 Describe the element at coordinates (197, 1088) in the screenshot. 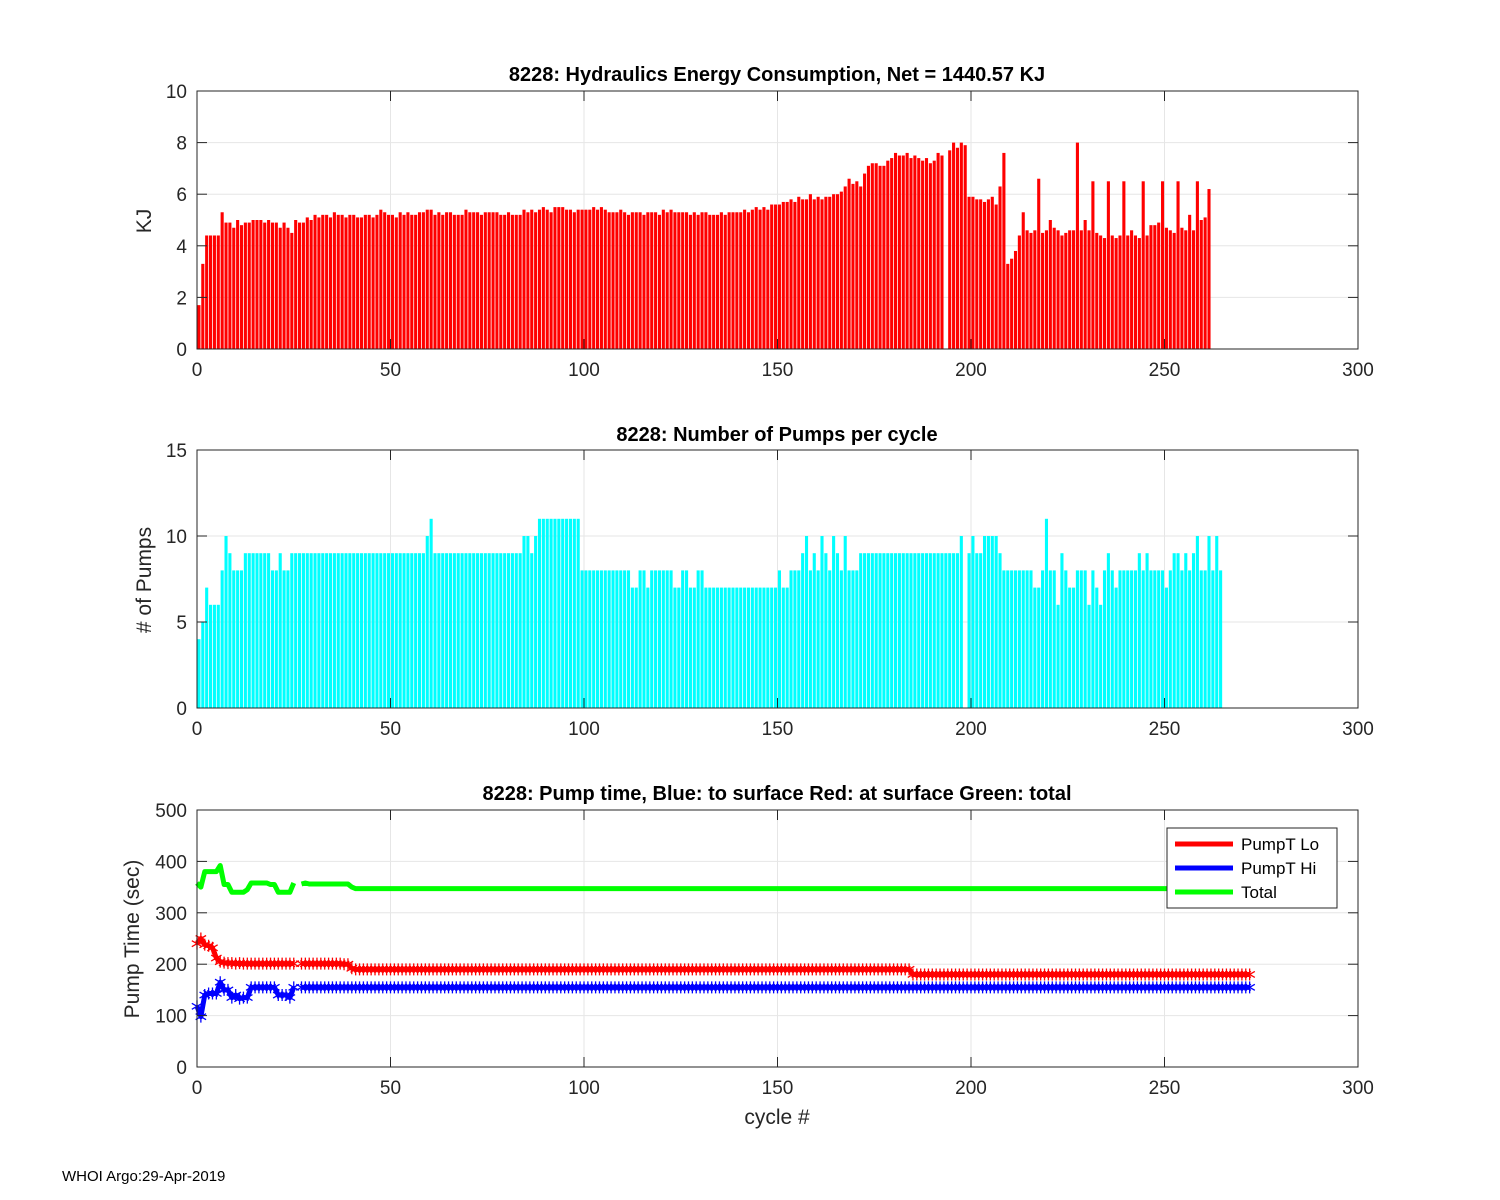

I see `x-tick-label: 0` at that location.